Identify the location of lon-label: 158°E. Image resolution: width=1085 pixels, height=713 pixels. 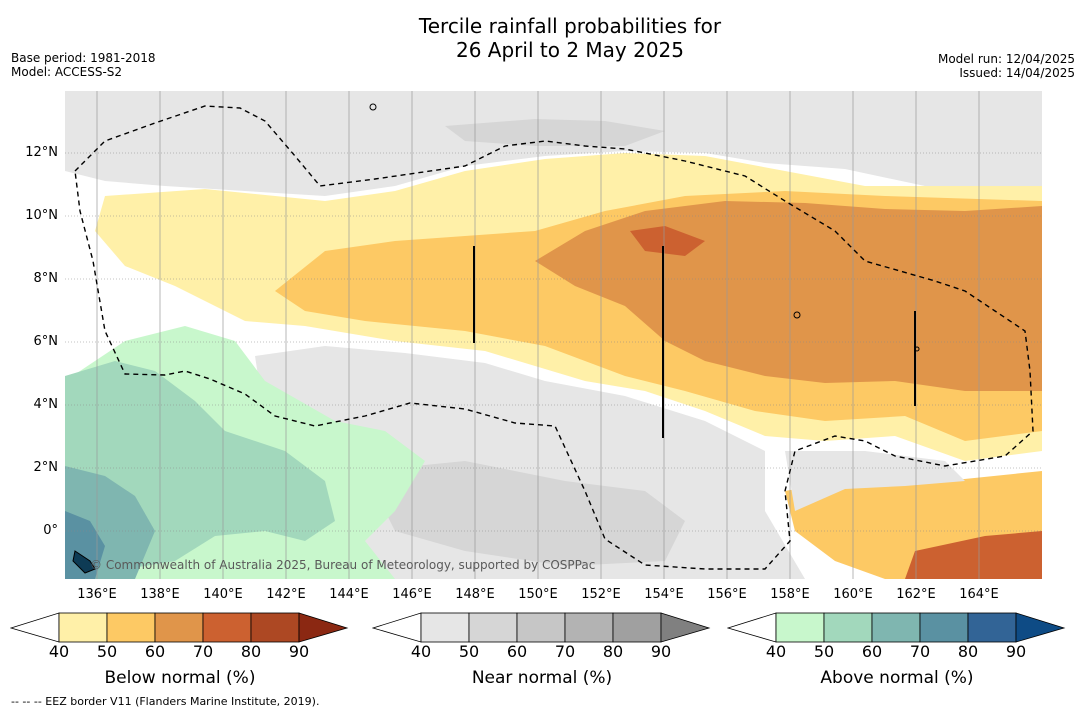
(790, 594).